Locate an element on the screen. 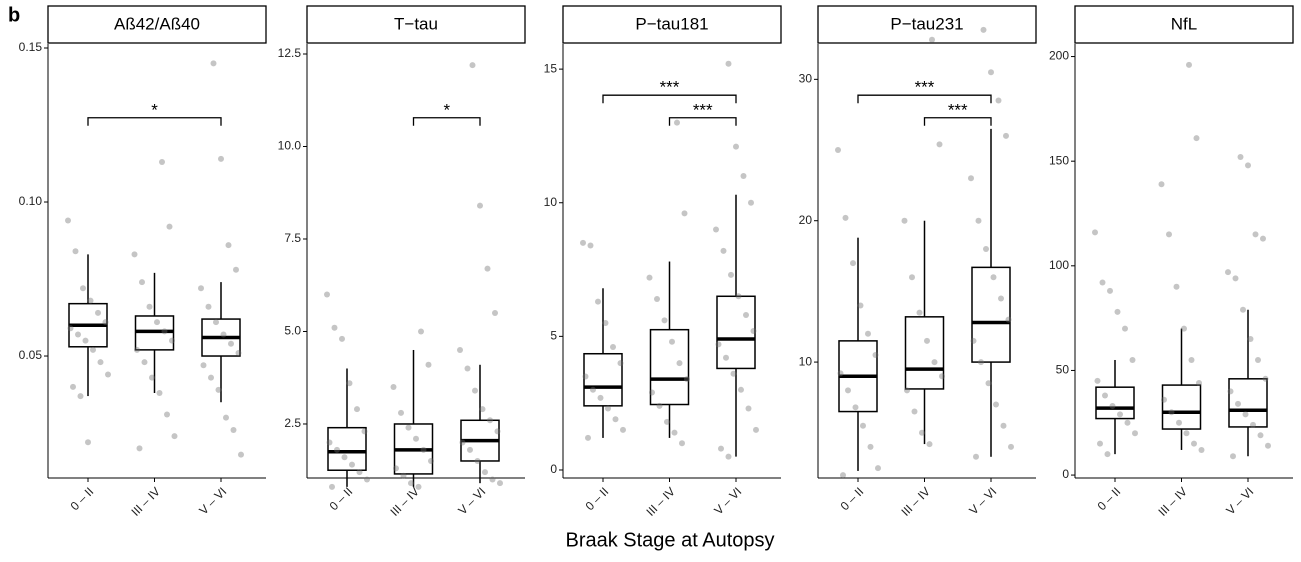  x-tick-label: V – VI is located at coordinates (212, 500).